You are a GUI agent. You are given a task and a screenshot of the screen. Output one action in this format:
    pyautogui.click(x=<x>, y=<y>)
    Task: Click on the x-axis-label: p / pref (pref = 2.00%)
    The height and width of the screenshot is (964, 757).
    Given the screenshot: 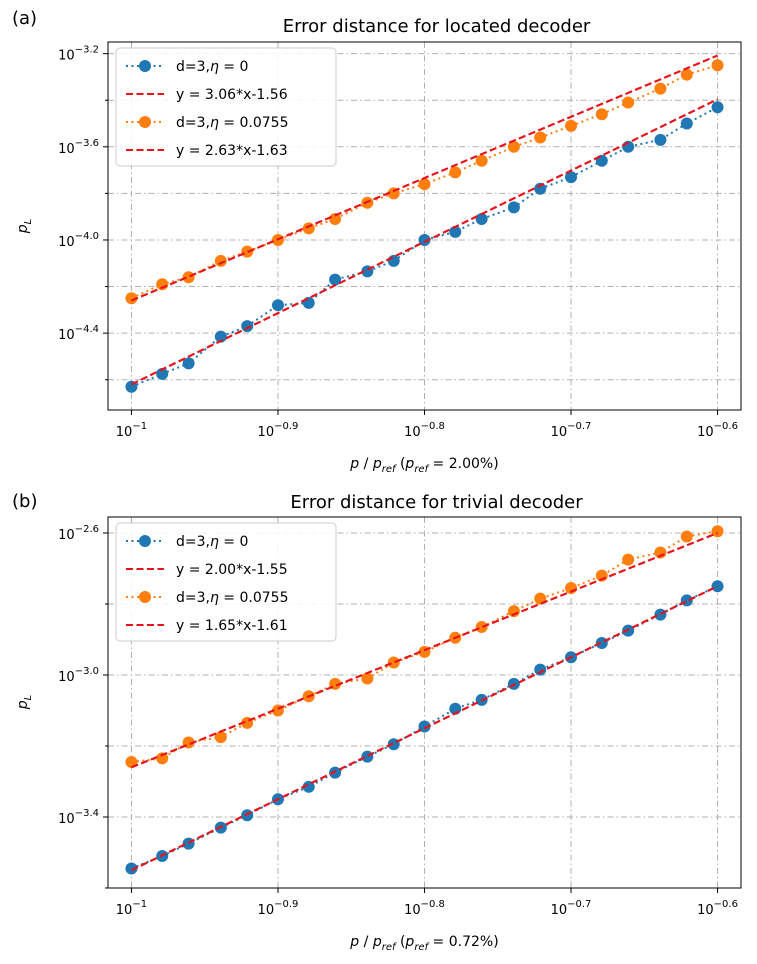 What is the action you would take?
    pyautogui.click(x=423, y=465)
    